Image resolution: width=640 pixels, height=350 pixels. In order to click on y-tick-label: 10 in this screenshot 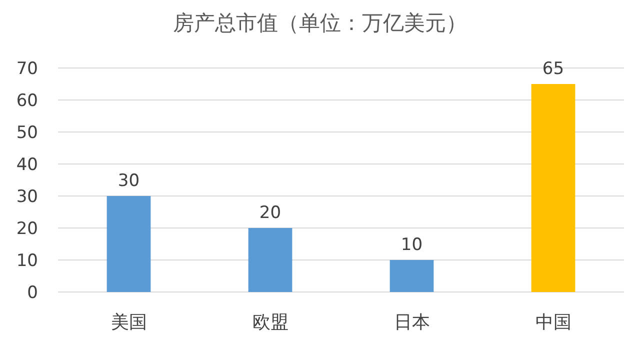, I will do `click(27, 261)`.